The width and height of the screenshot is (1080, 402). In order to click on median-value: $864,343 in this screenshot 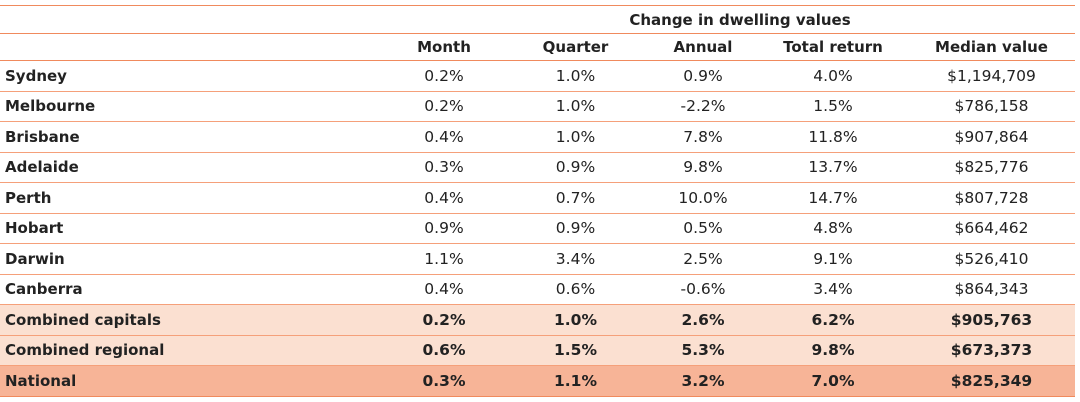, I will do `click(991, 289)`.